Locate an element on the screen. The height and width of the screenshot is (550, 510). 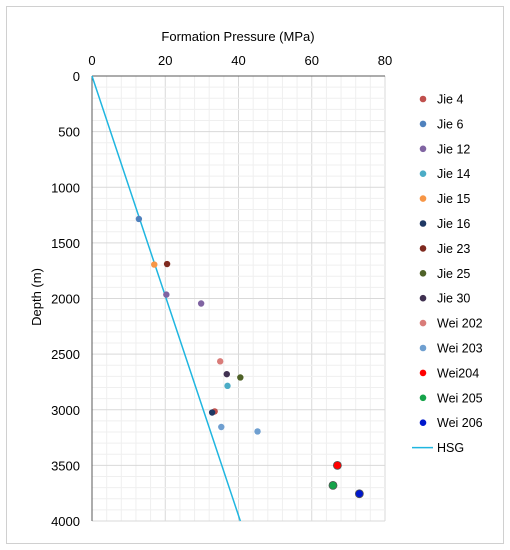
legend-label: Jie 14 is located at coordinates (453, 174).